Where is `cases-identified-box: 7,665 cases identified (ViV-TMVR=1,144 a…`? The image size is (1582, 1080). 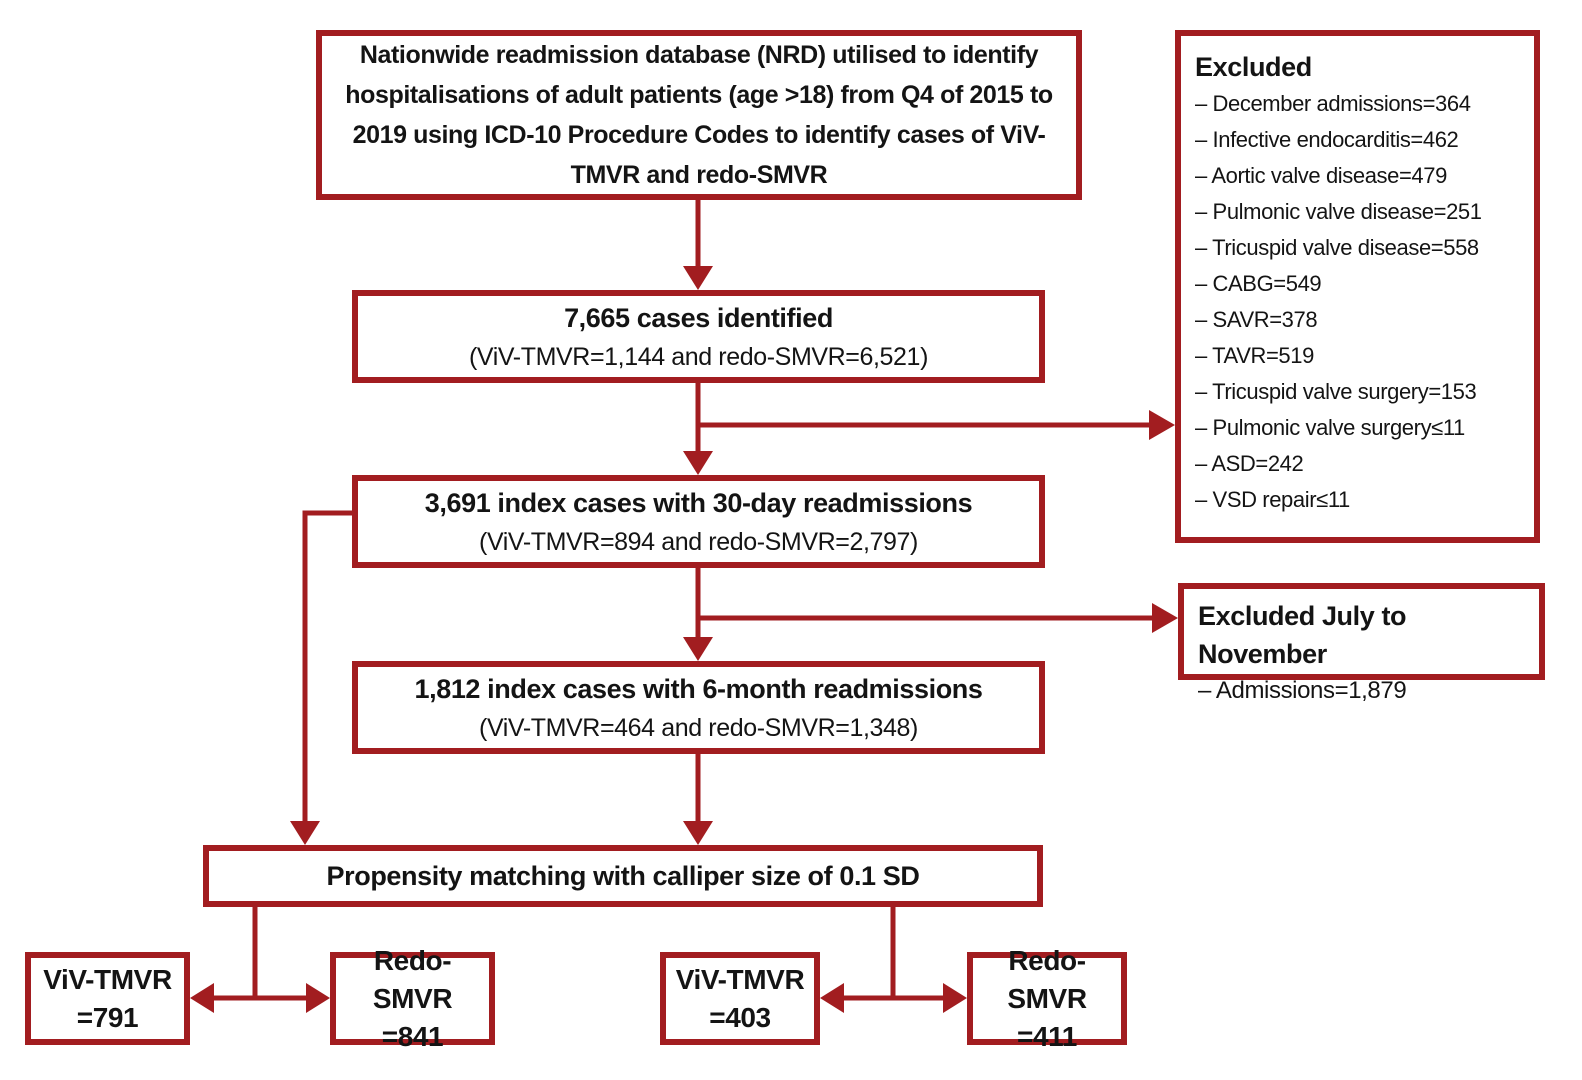
cases-identified-box: 7,665 cases identified (ViV-TMVR=1,144 a… is located at coordinates (698, 336).